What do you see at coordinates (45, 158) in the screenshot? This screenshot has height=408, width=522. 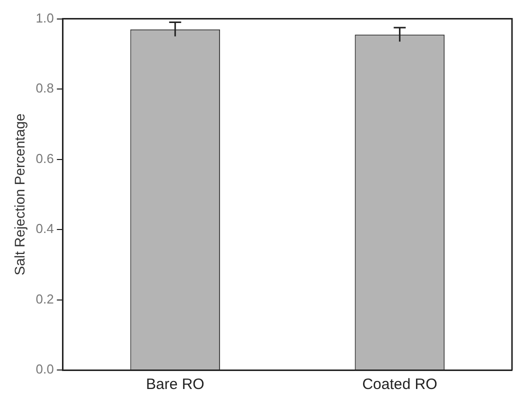 I see `y-tick-label: 0.6` at bounding box center [45, 158].